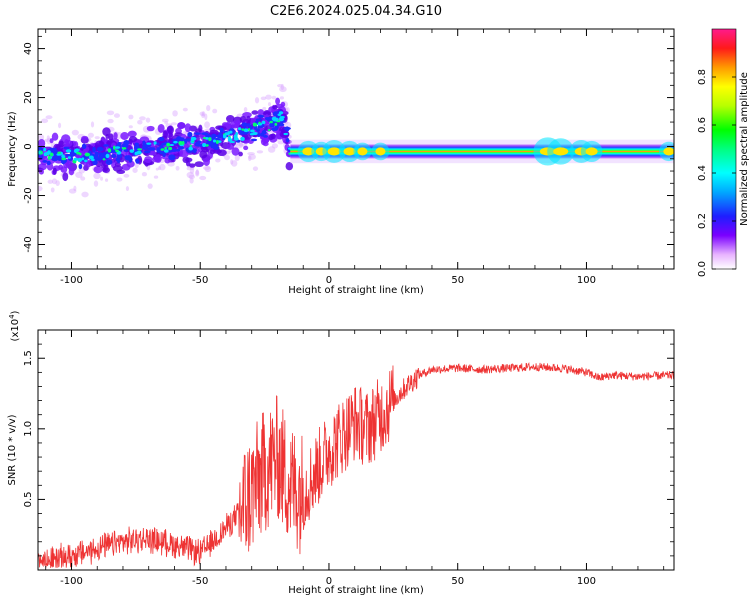 This screenshot has width=750, height=600. What do you see at coordinates (28, 358) in the screenshot?
I see `y-tick-label: 1.5` at bounding box center [28, 358].